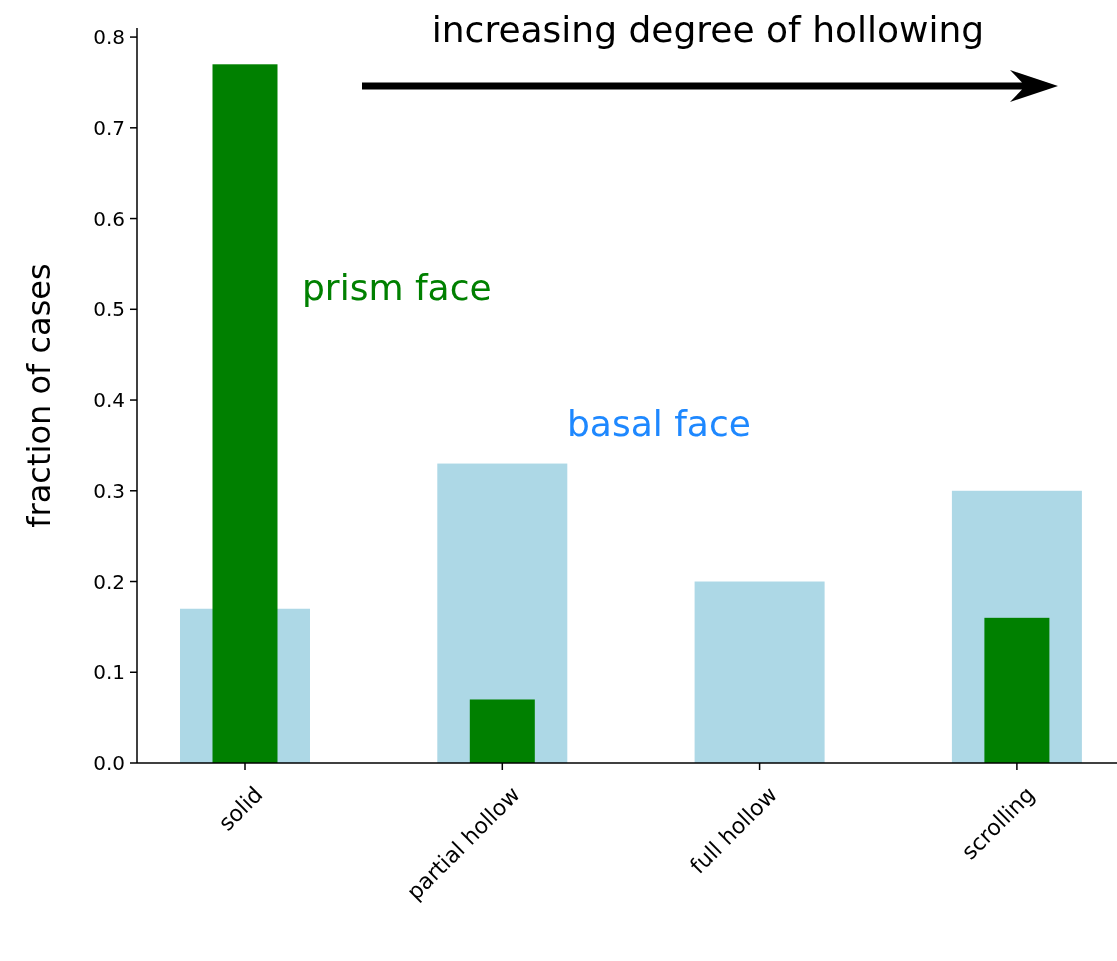 This screenshot has height=961, width=1117. Describe the element at coordinates (708, 29) in the screenshot. I see `annotation: increasing degree of hollowing` at that location.